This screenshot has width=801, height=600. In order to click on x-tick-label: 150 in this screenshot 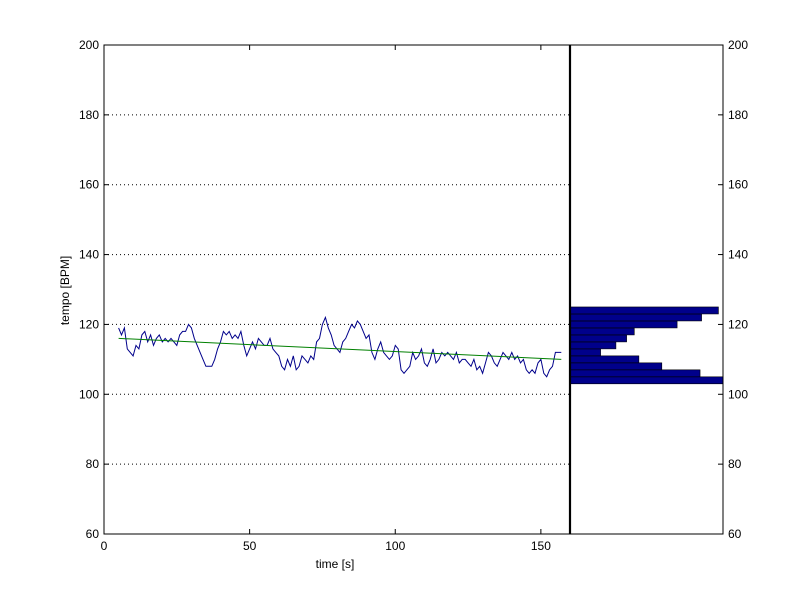, I will do `click(541, 546)`.